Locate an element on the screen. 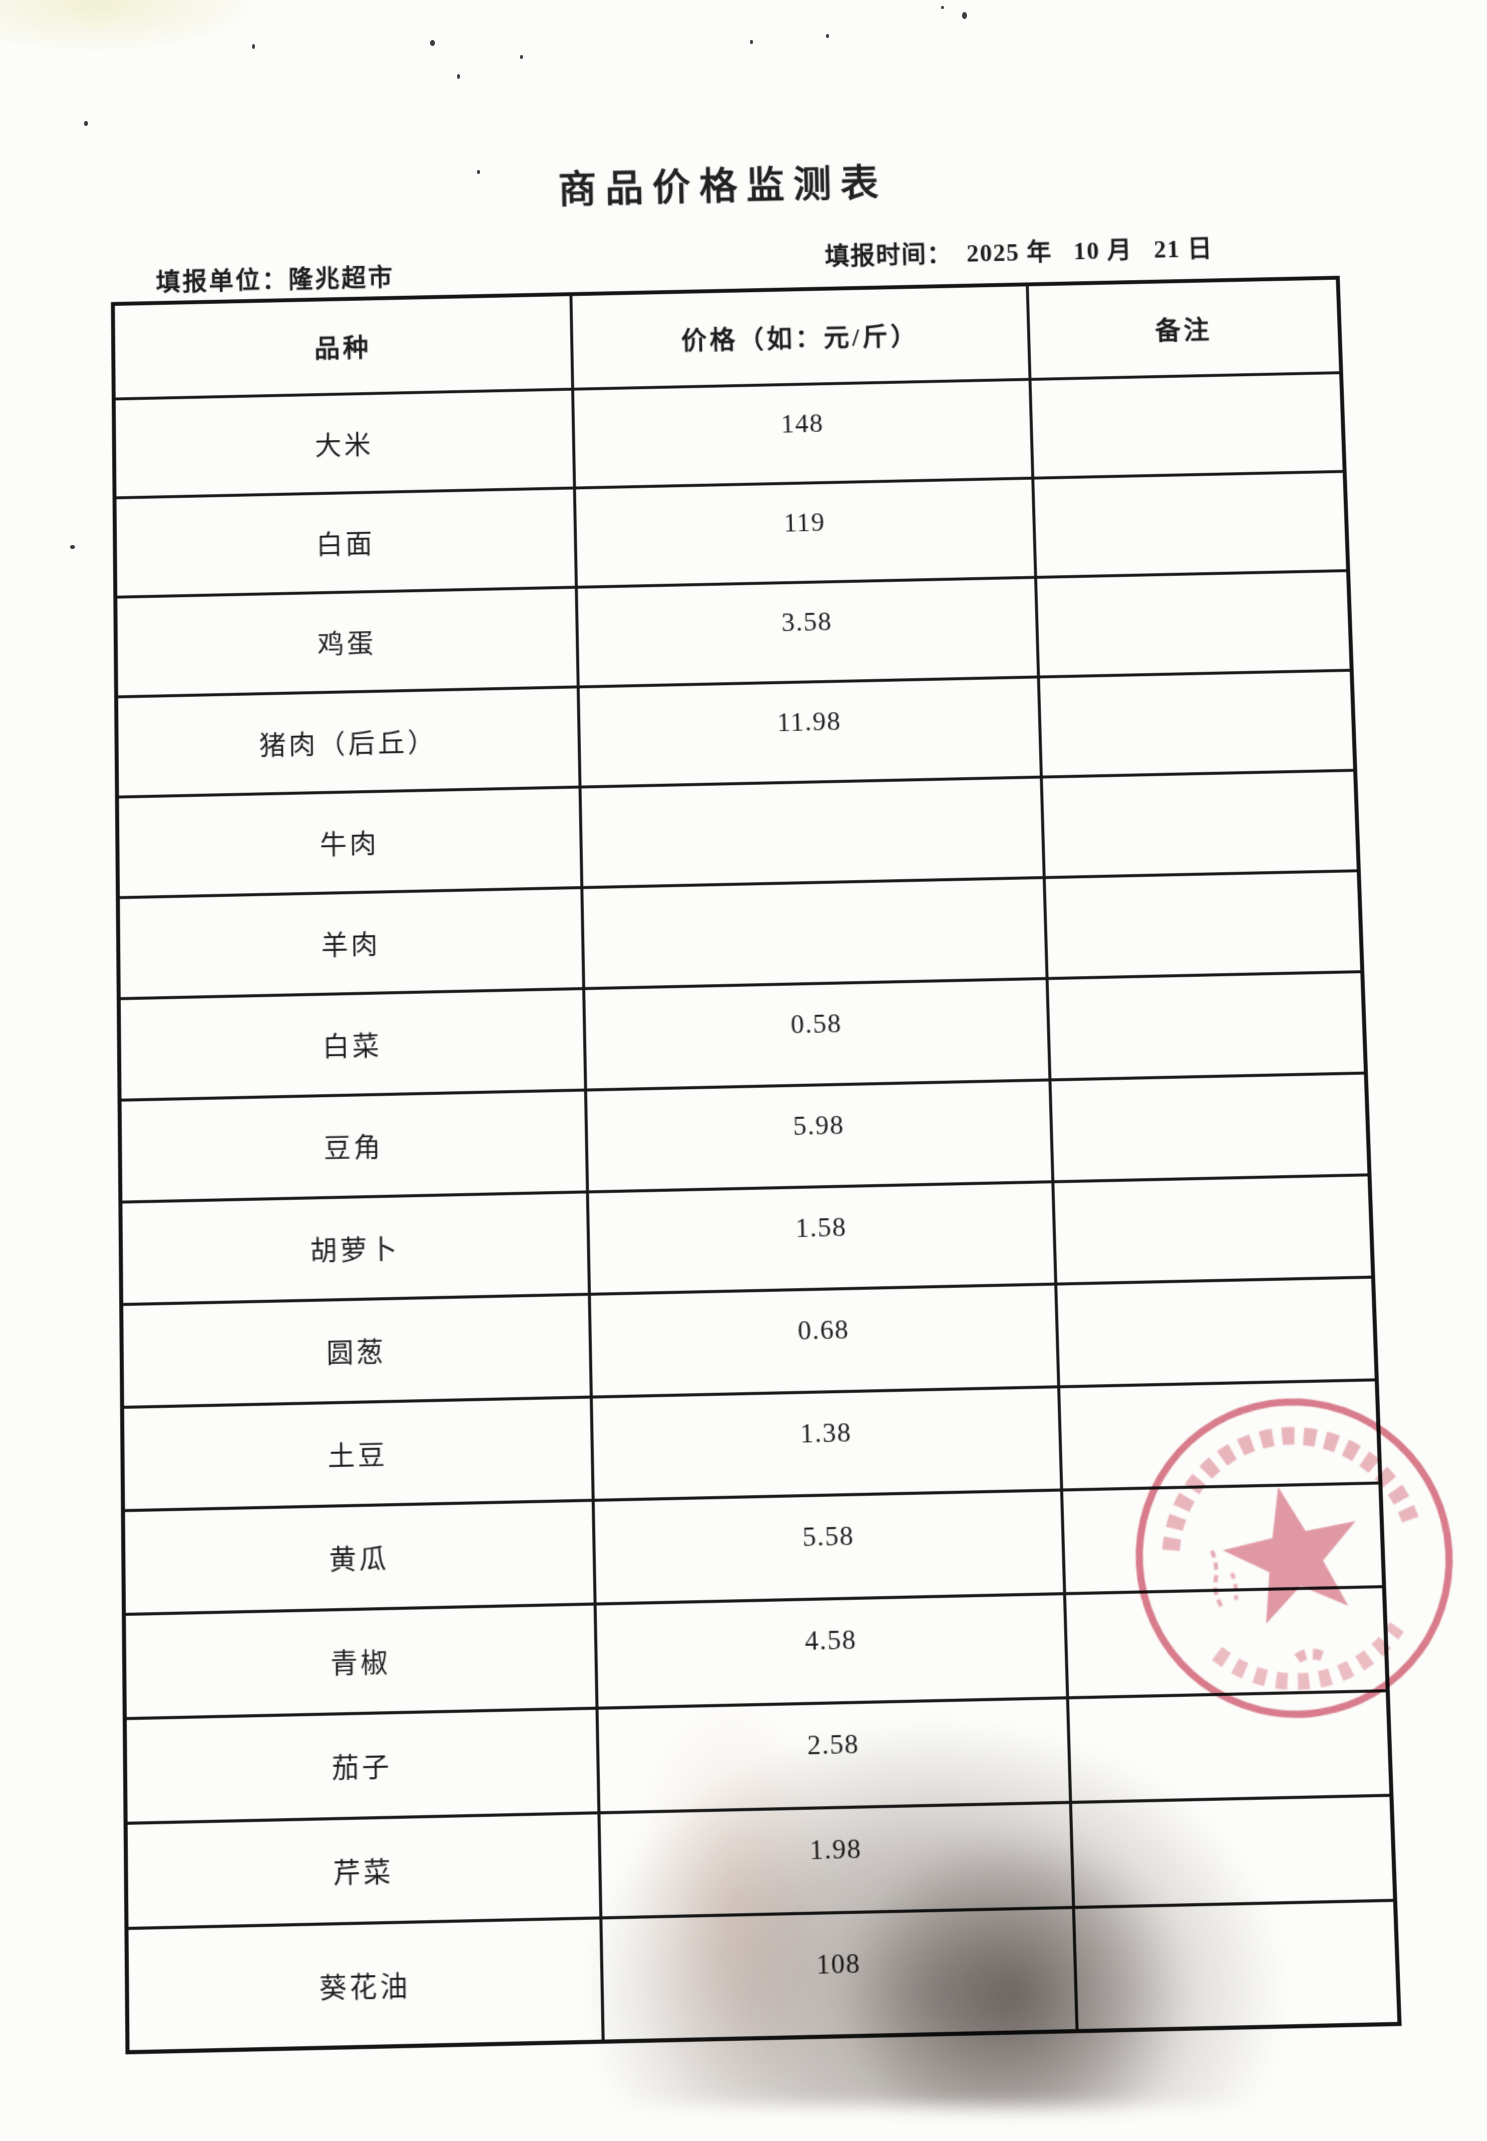 The height and width of the screenshot is (2141, 1487). column-header-variety: 品种 is located at coordinates (342, 347).